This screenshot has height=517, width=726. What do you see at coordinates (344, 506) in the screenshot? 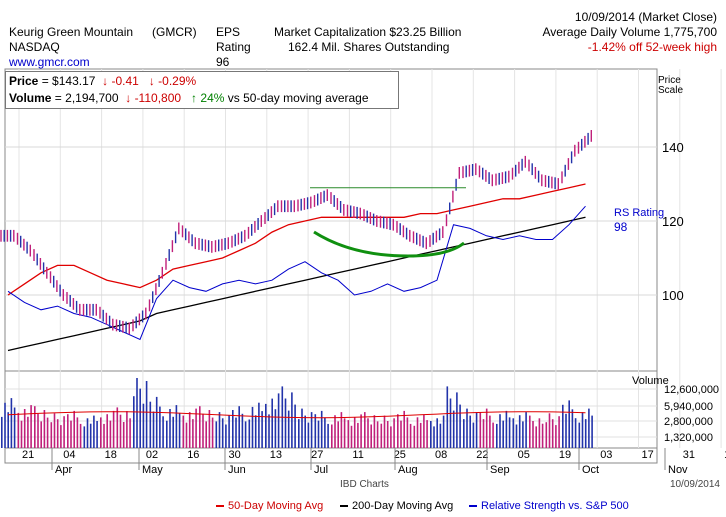
I see `legend-ma200-swatch` at bounding box center [344, 506].